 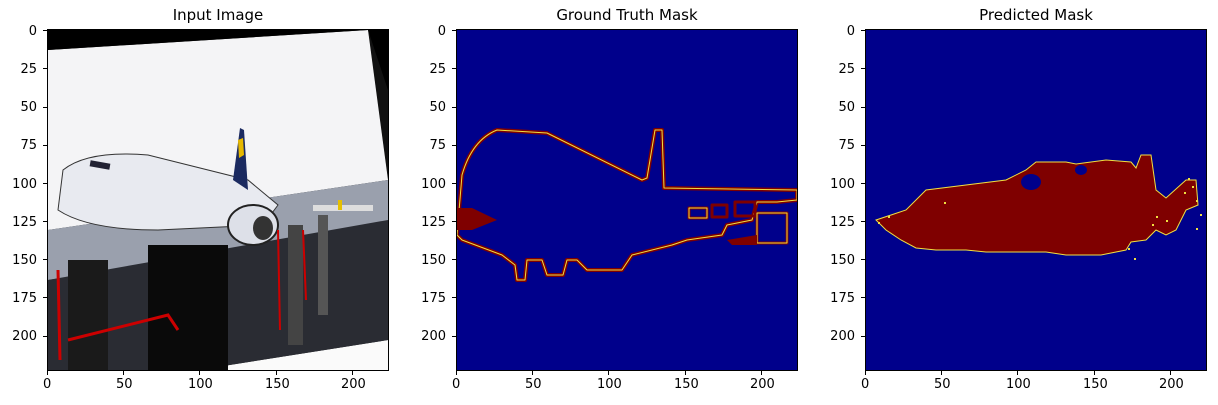 I want to click on panel-title: Ground Truth Mask, so click(x=627, y=15).